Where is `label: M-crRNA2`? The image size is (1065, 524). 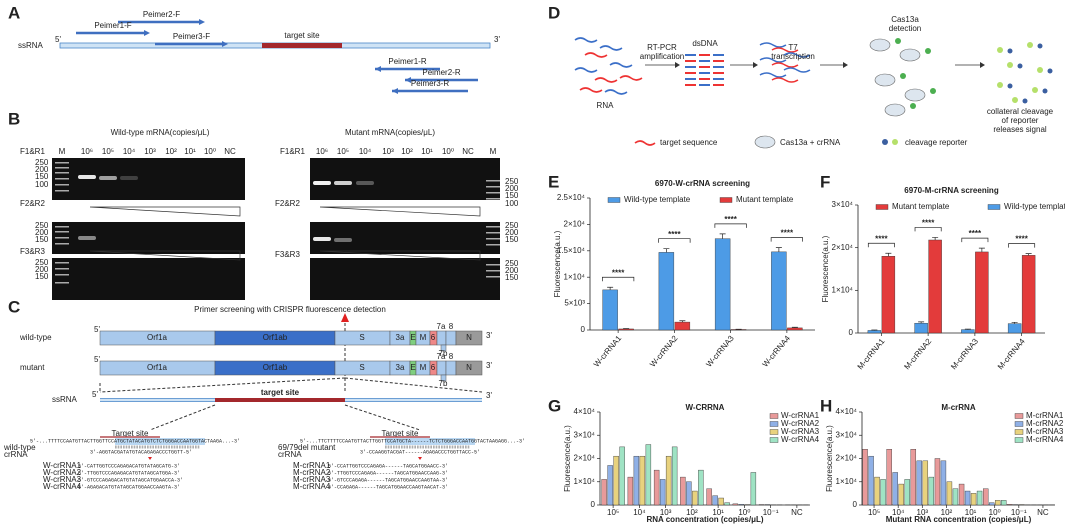
label: M-crRNA2 is located at coordinates (312, 472).